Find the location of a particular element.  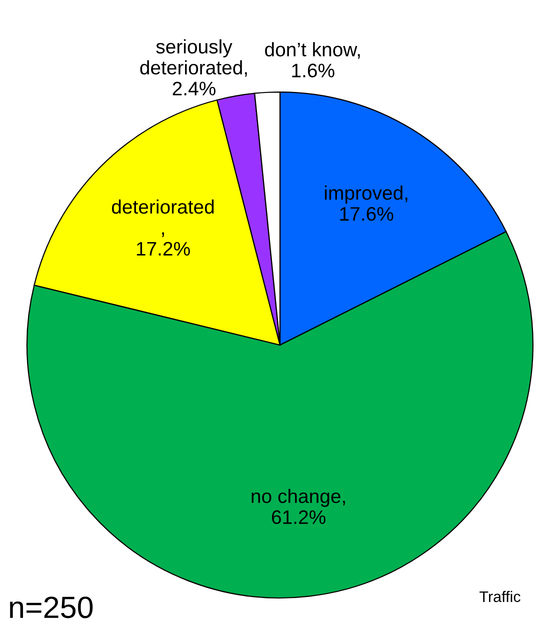

slice-label: no change, 61.2% is located at coordinates (298, 506).